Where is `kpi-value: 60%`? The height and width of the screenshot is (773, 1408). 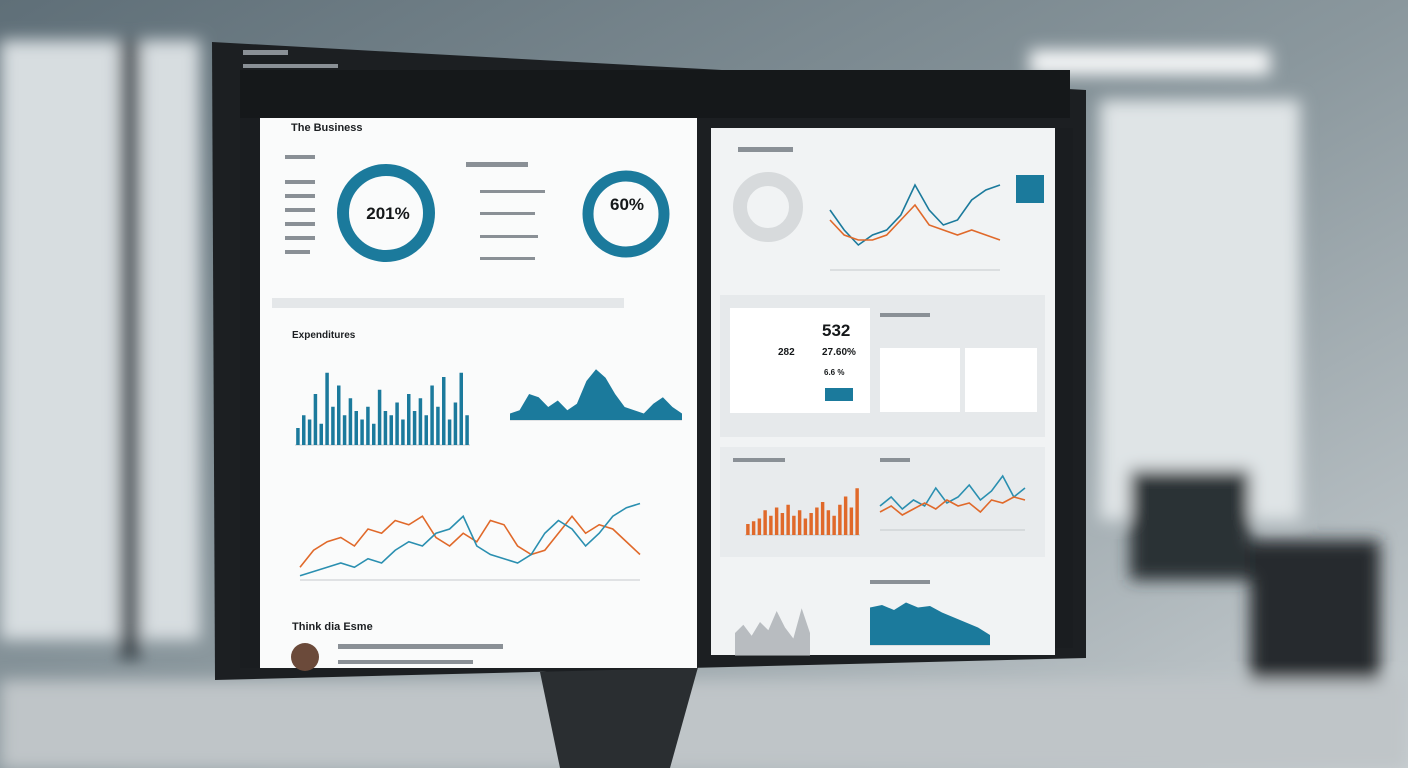
kpi-value: 60% is located at coordinates (627, 204).